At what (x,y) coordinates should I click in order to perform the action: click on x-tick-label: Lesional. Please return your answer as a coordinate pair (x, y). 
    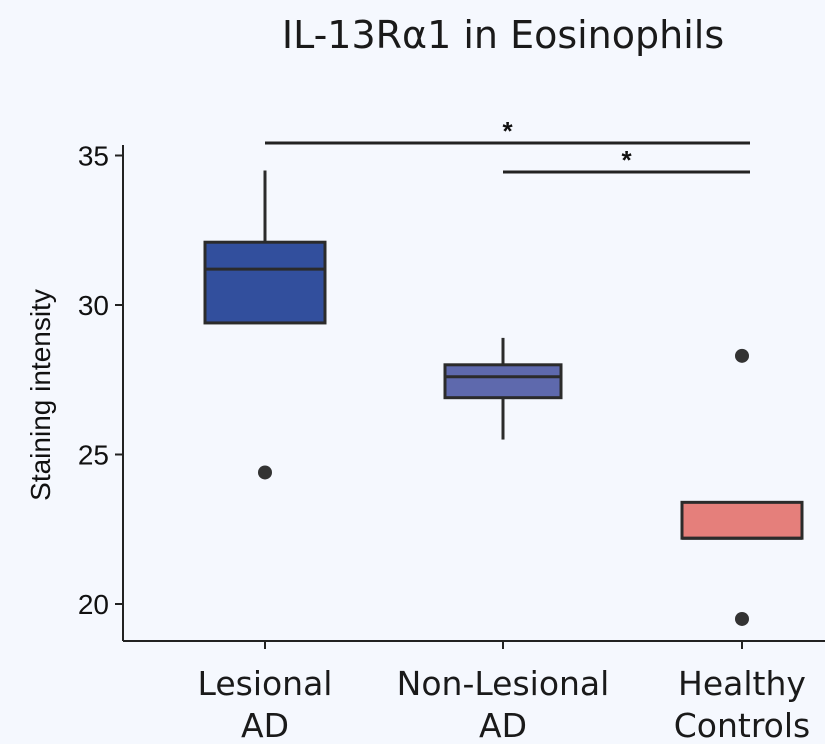
    Looking at the image, I should click on (265, 683).